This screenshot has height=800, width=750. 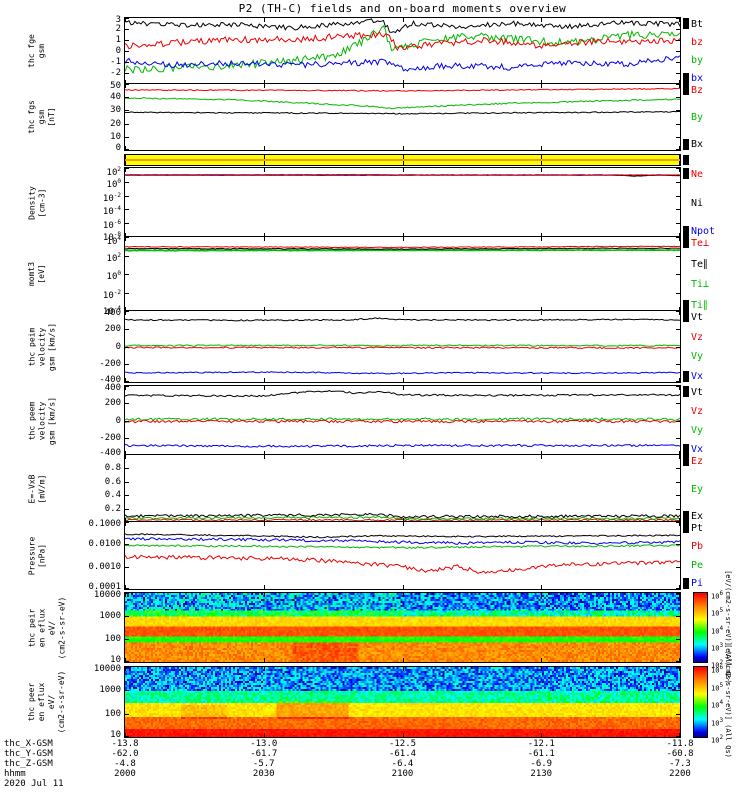 I want to click on panel-fgs-gsm, so click(x=402, y=117).